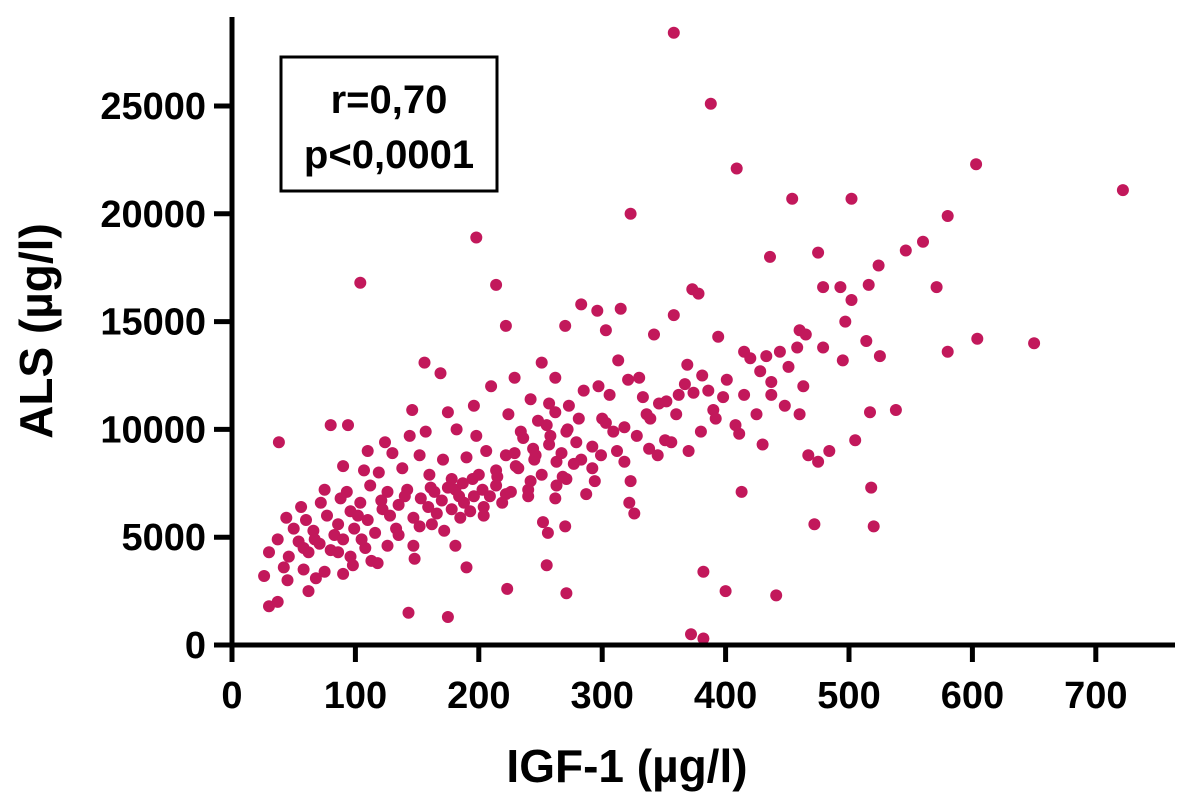  What do you see at coordinates (626, 766) in the screenshot?
I see `x-axis-title: IGF-1 (µg/l)` at bounding box center [626, 766].